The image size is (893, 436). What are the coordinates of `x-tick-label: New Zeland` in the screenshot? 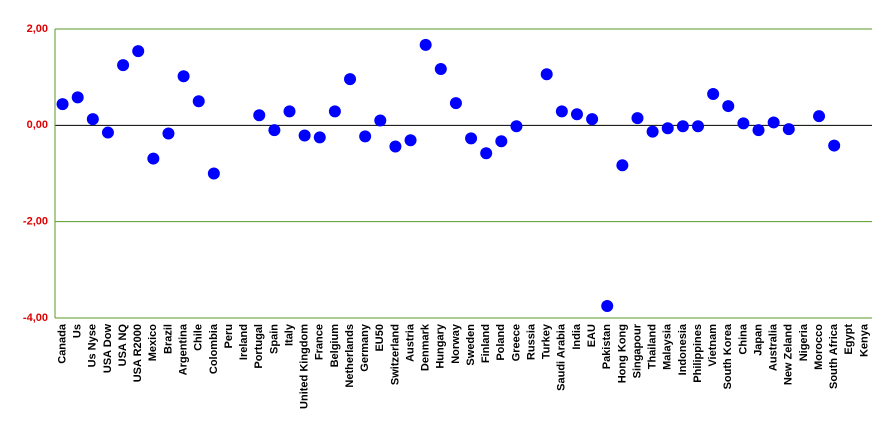 It's located at (789, 354).